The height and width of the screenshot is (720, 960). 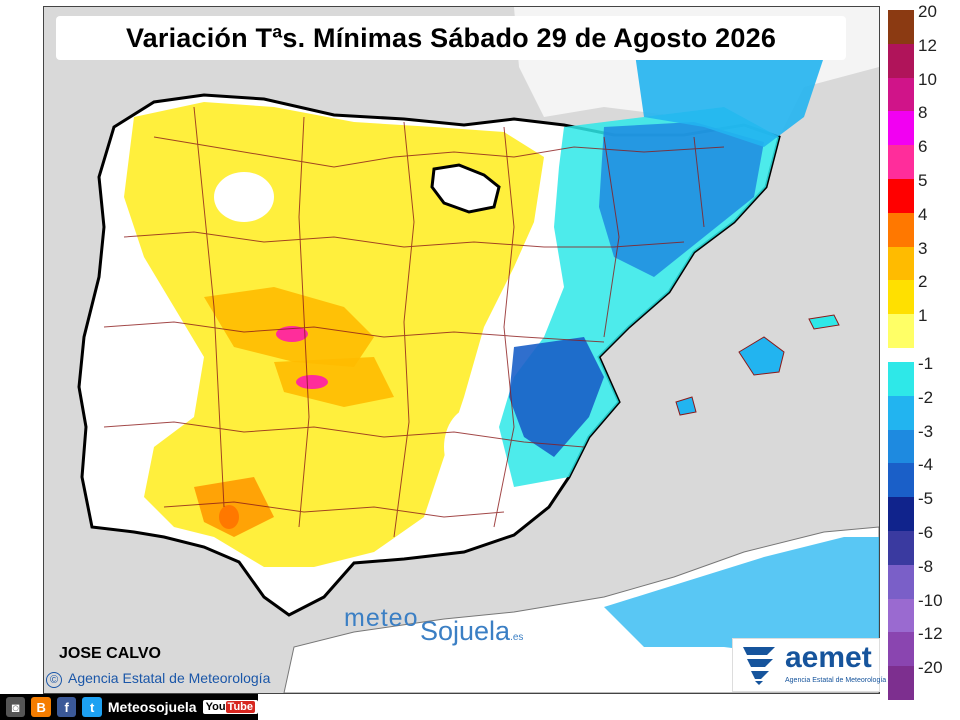 I want to click on legend-row: -3, so click(x=923, y=443).